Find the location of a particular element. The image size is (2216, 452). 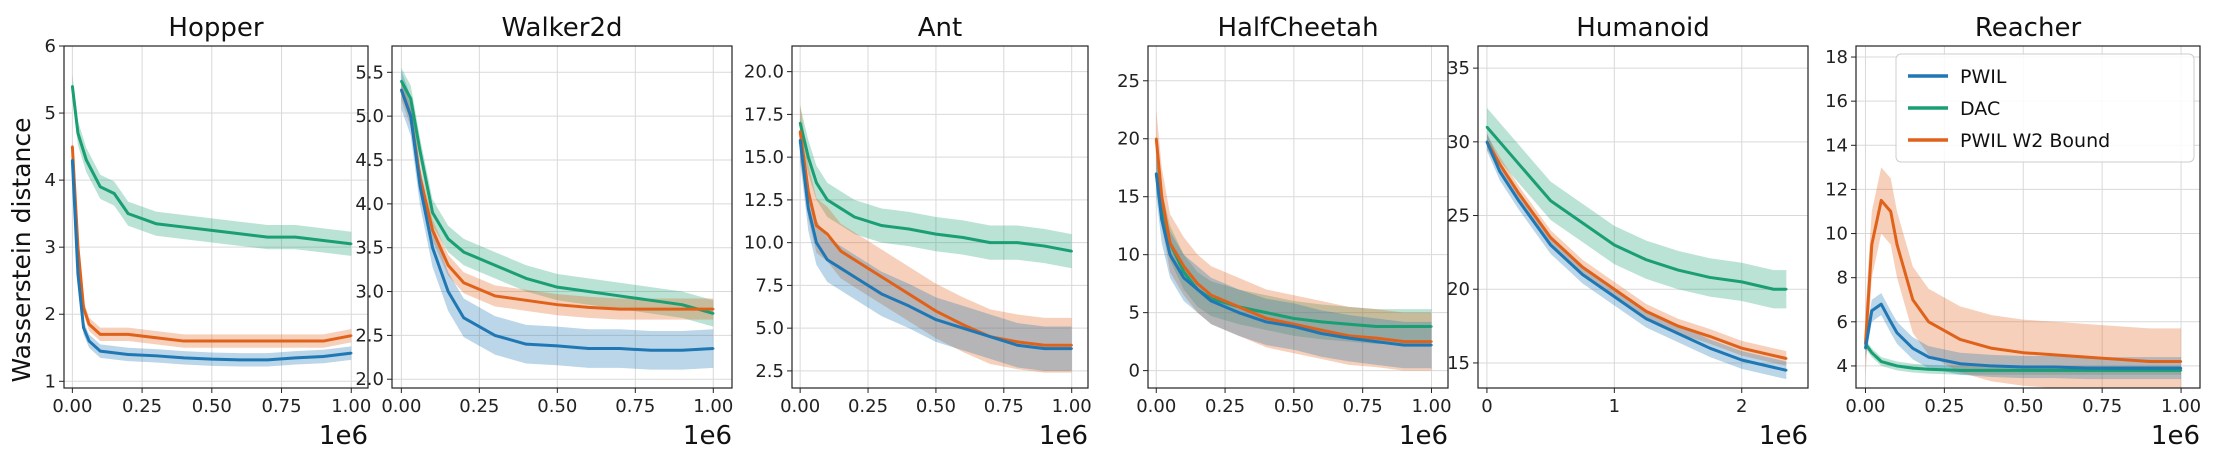

y-tick-label: 0 is located at coordinates (1134, 371).